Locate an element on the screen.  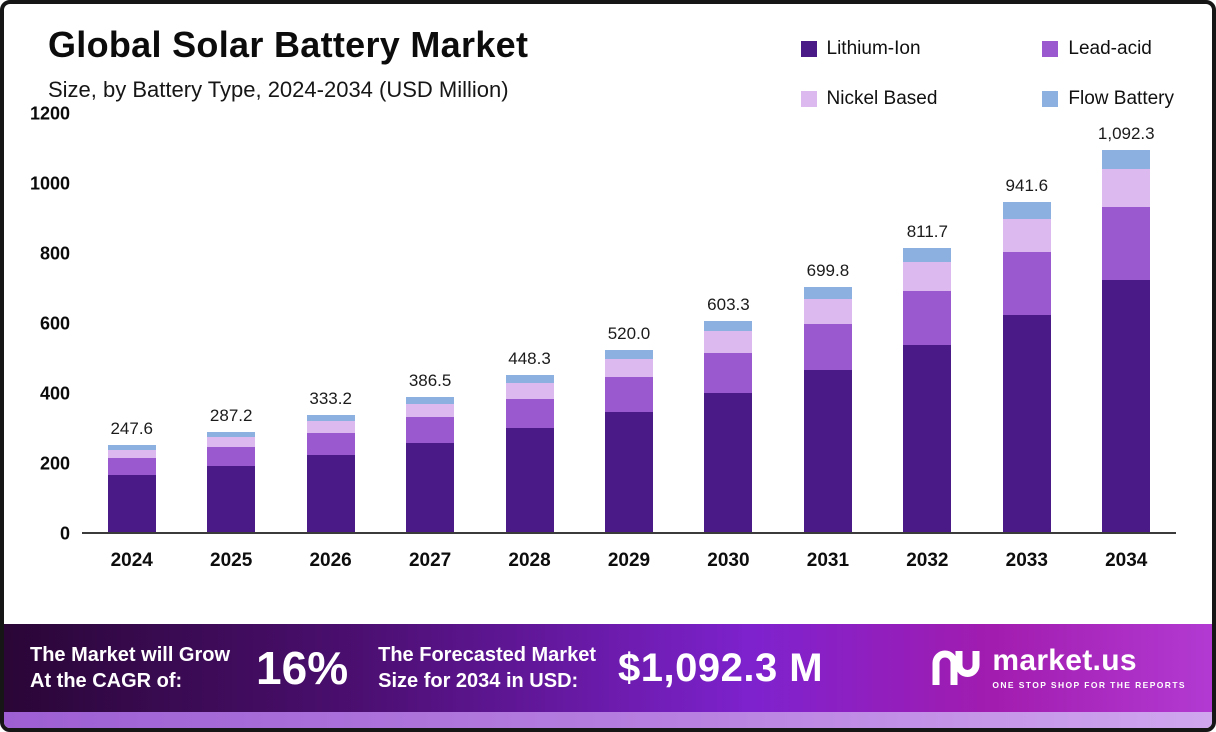
brand-name: market.us is located at coordinates (1064, 660).